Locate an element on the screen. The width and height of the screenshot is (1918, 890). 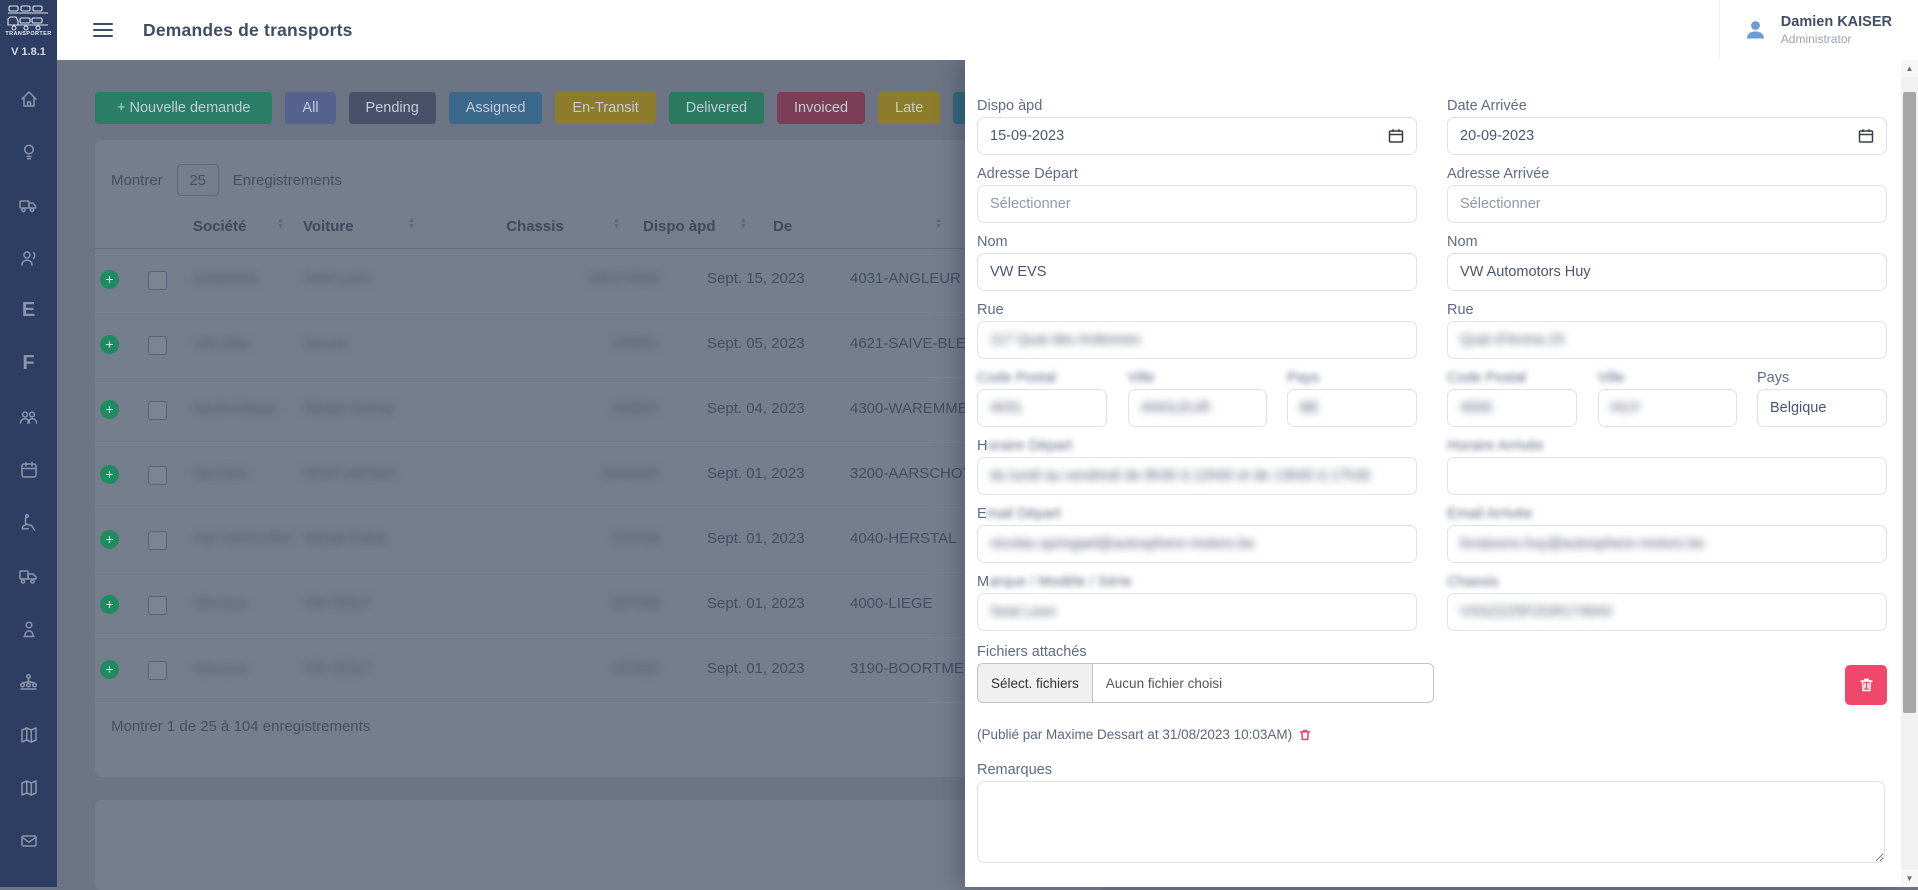
column-header-dispo: Dispo àpd is located at coordinates (679, 226).